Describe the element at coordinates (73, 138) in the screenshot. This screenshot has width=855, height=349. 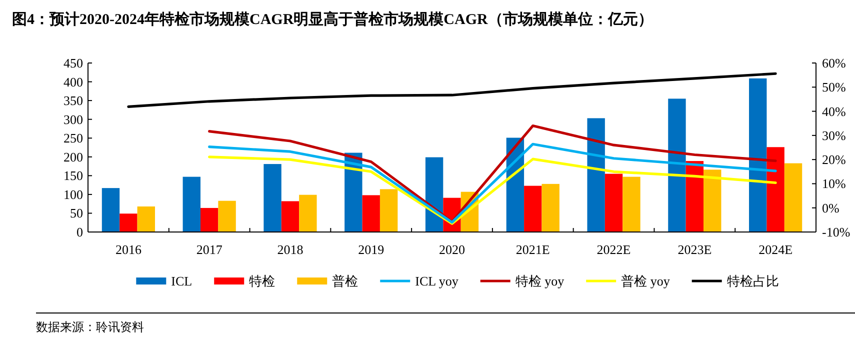
I see `y-tick-label: 250` at that location.